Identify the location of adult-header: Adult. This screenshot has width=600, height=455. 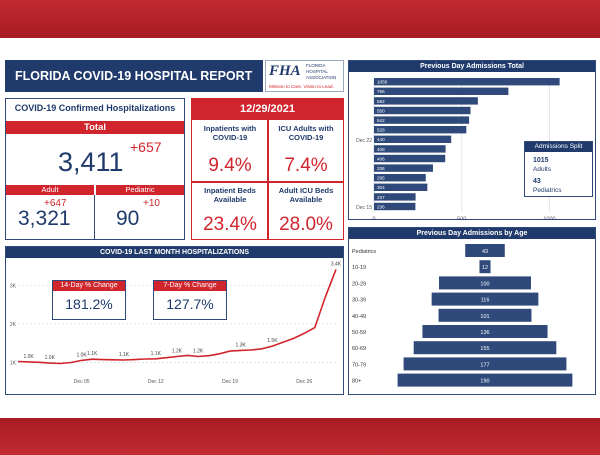
(50, 190).